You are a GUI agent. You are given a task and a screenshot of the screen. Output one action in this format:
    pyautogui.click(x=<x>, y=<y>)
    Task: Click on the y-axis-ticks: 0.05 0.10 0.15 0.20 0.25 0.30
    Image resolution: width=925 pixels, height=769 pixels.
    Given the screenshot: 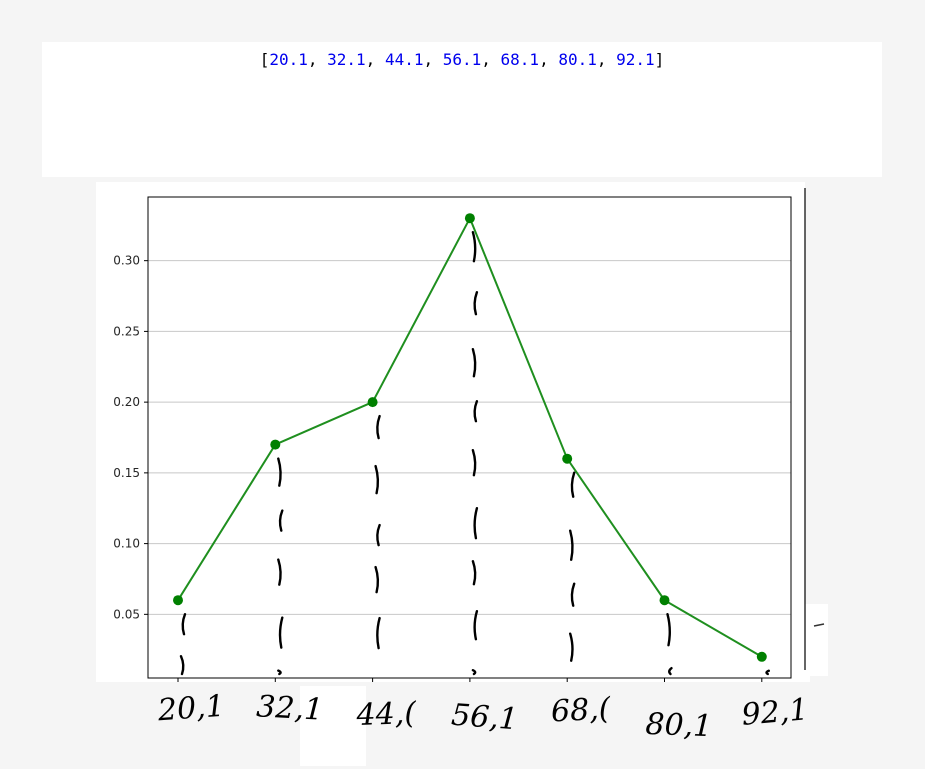 What is the action you would take?
    pyautogui.click(x=130, y=437)
    